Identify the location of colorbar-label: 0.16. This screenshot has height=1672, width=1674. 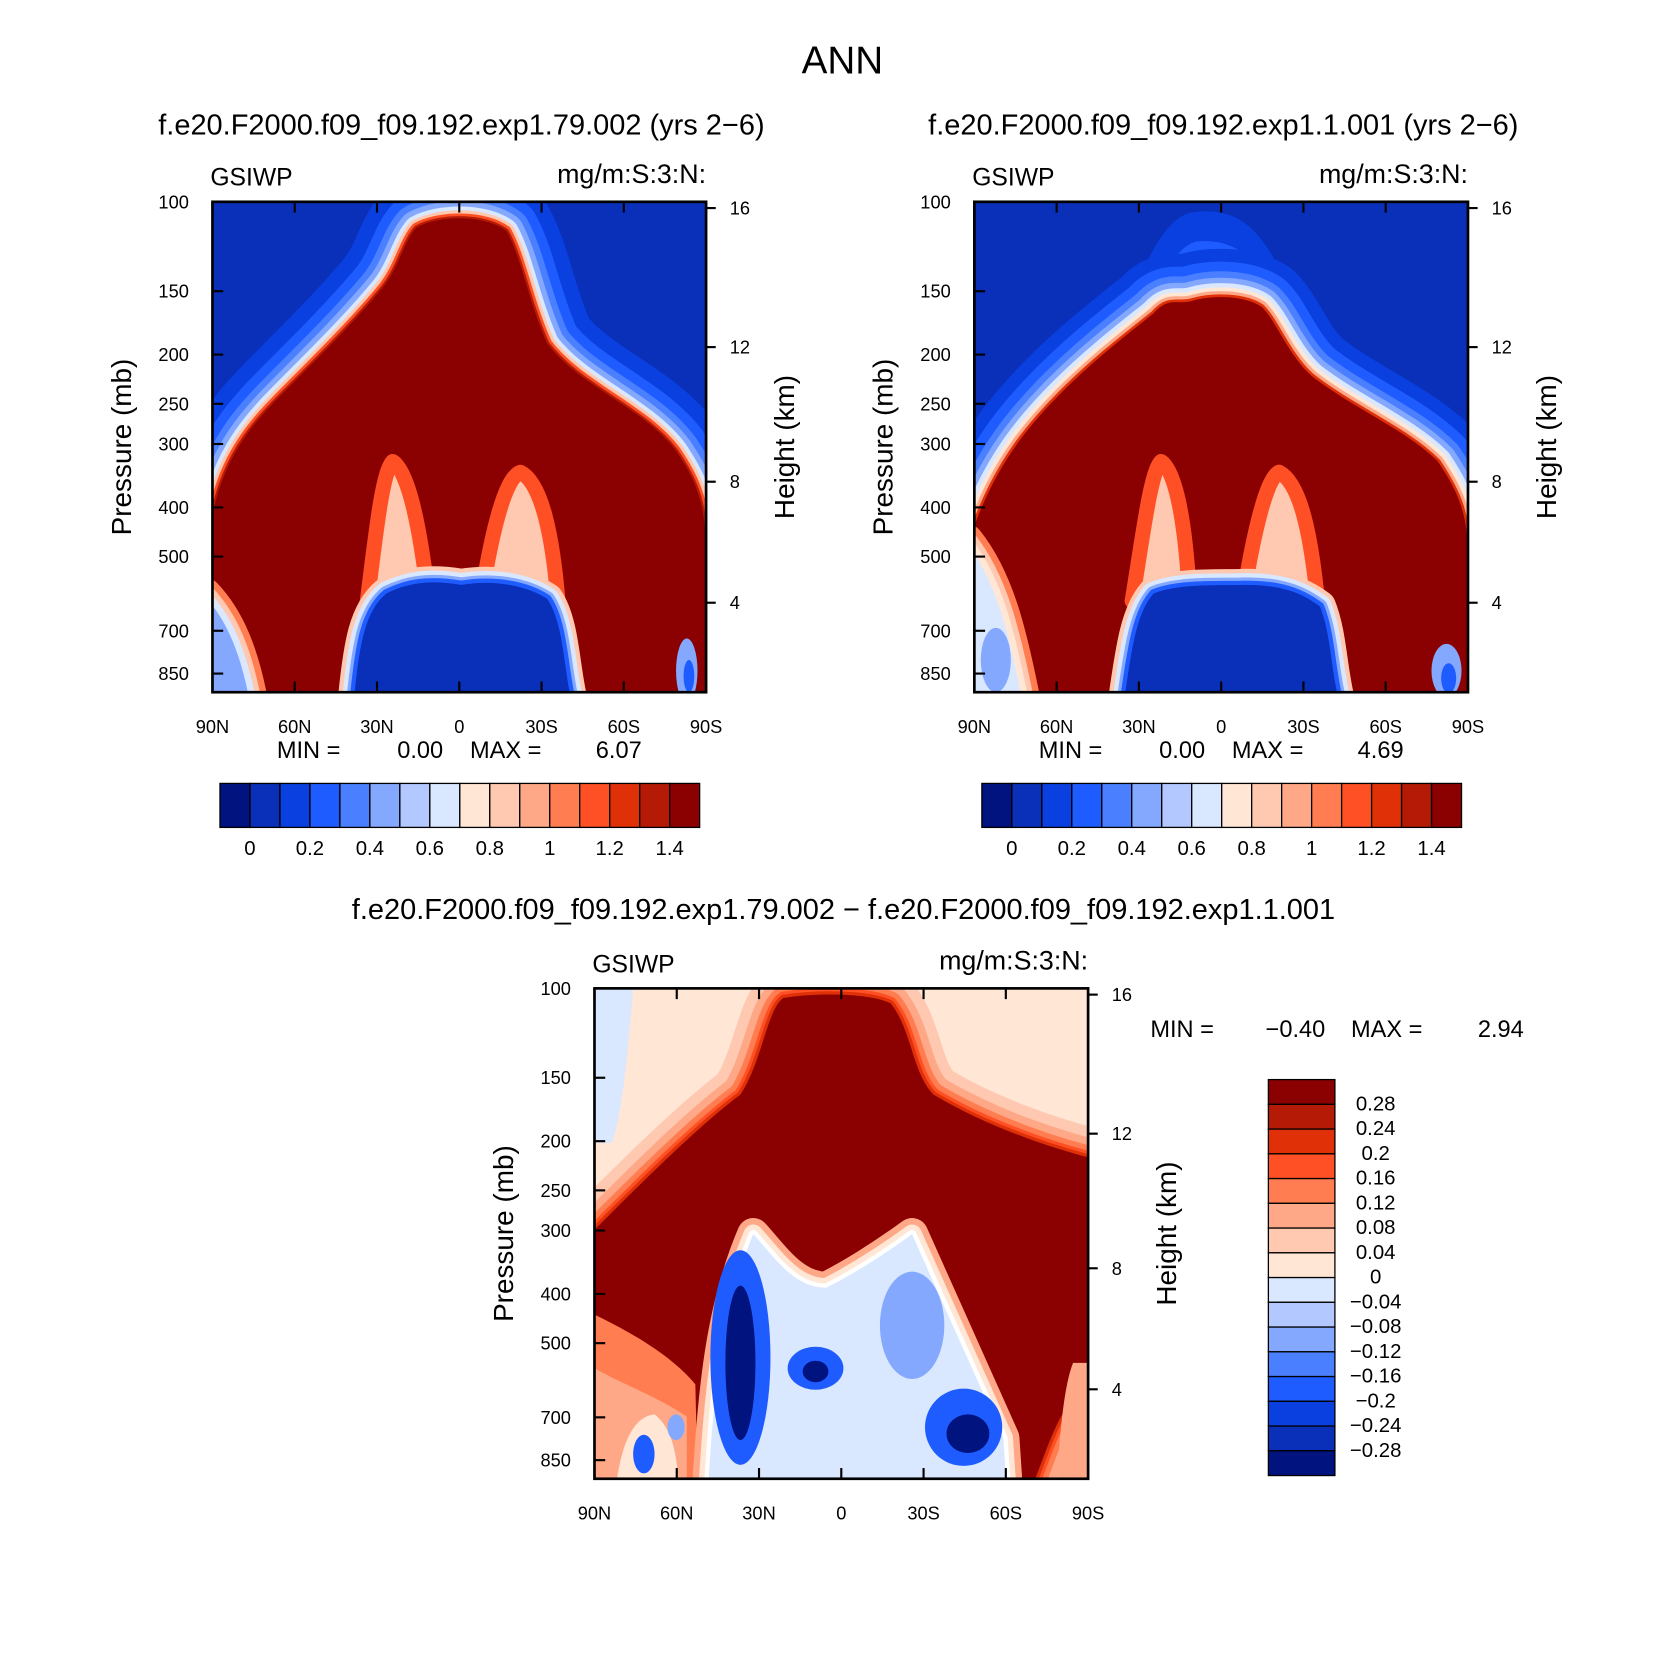
(1376, 1179).